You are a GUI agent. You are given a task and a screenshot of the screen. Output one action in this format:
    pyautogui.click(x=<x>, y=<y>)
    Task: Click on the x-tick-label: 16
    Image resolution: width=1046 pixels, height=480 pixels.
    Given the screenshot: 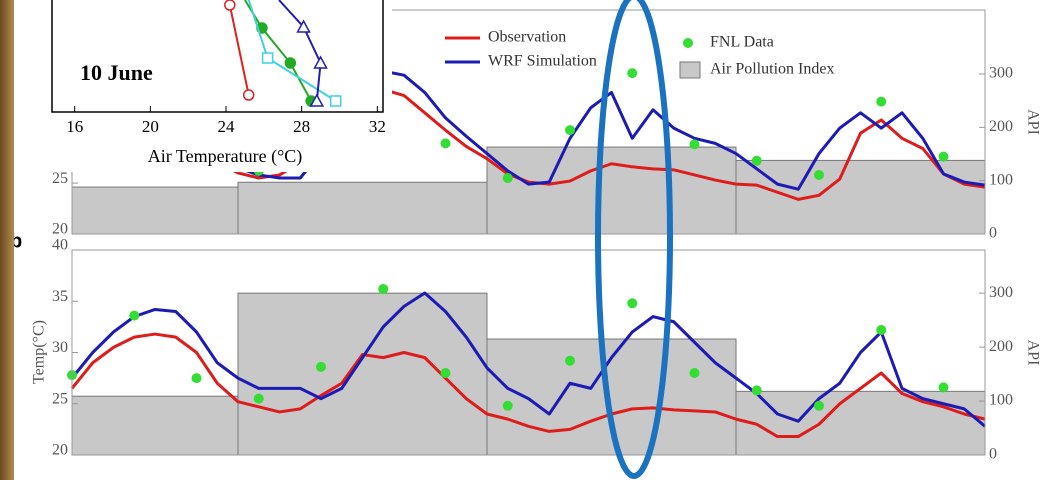 What is the action you would take?
    pyautogui.click(x=74, y=126)
    